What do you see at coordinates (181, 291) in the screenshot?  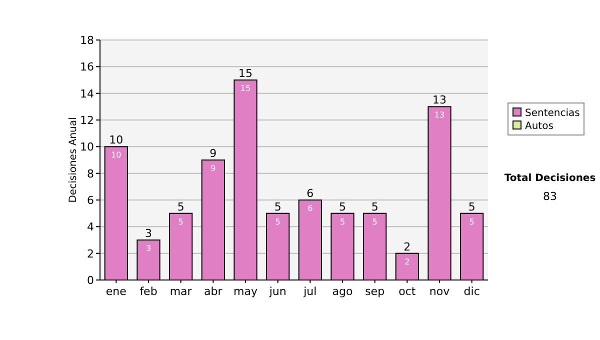 I see `x-tick-label: mar` at bounding box center [181, 291].